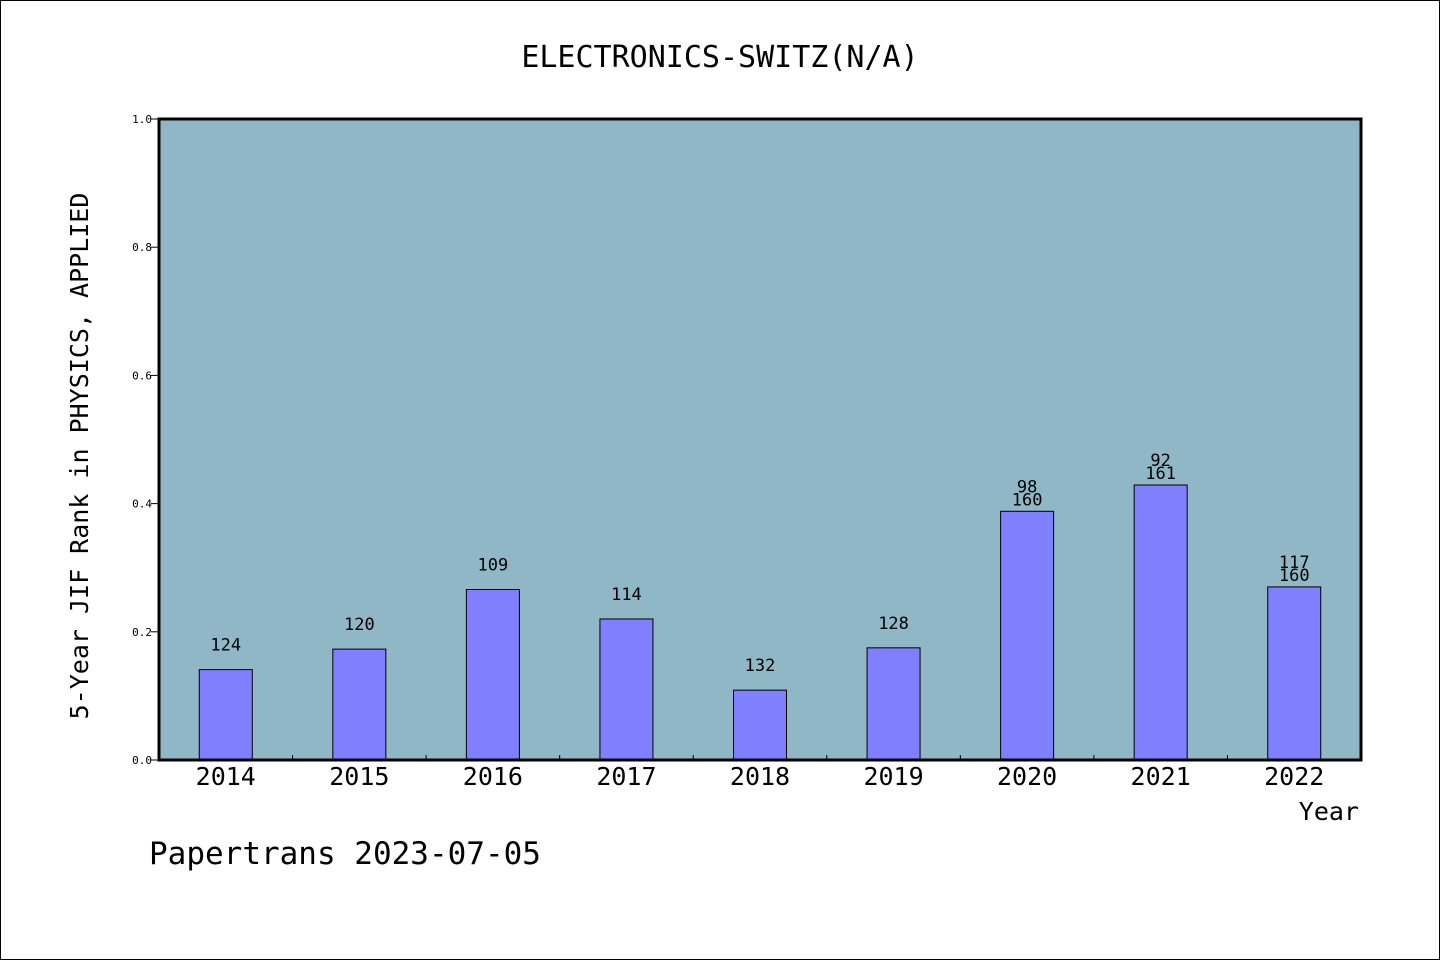 This screenshot has height=960, width=1440. I want to click on bar-value-label: 117, so click(1294, 563).